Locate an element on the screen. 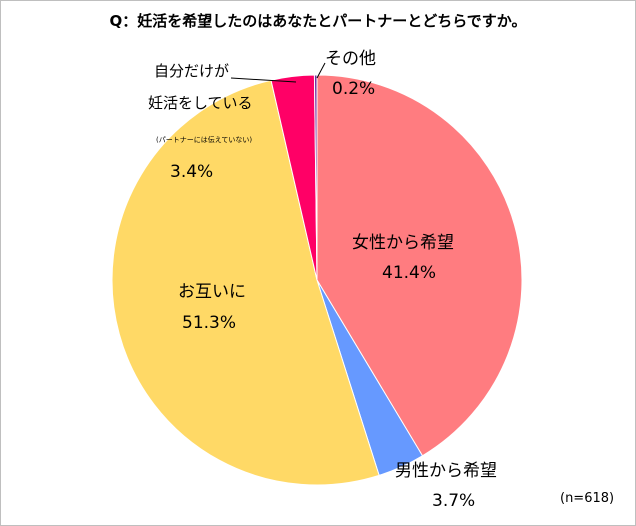  pie-slice-other is located at coordinates (315, 177).